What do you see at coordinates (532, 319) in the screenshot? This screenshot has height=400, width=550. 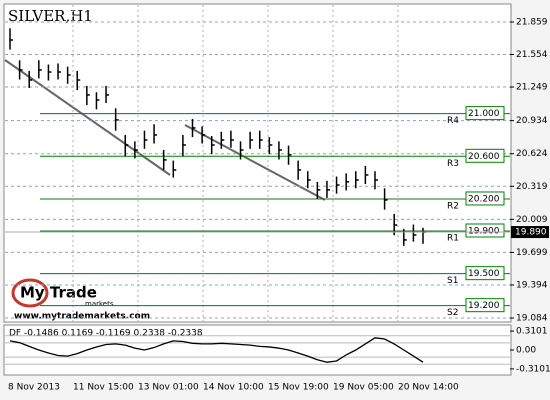 I see `y-tick-label: 19.084` at bounding box center [532, 319].